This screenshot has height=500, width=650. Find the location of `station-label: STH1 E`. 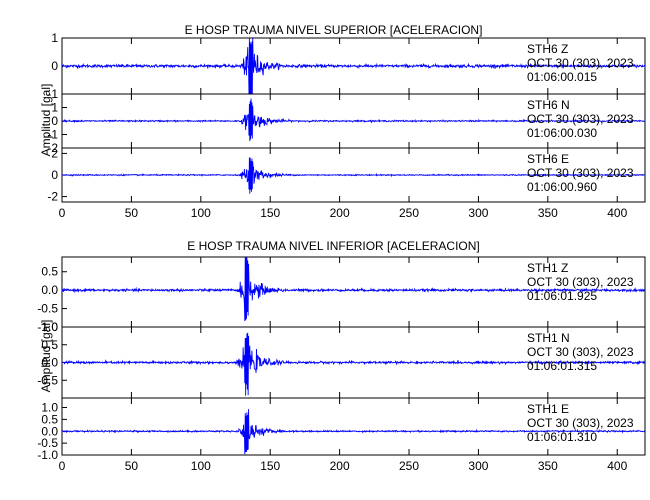

station-label: STH1 E is located at coordinates (548, 409).